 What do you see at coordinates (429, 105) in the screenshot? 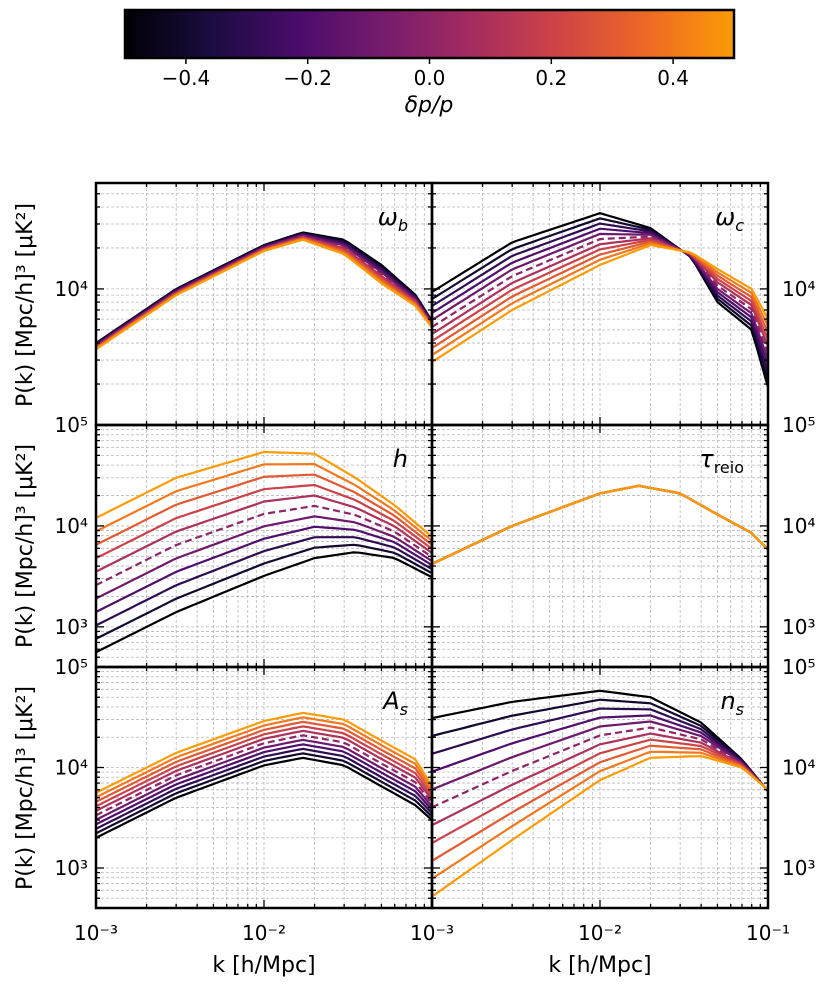
I see `colorbar-label: δp/p` at bounding box center [429, 105].